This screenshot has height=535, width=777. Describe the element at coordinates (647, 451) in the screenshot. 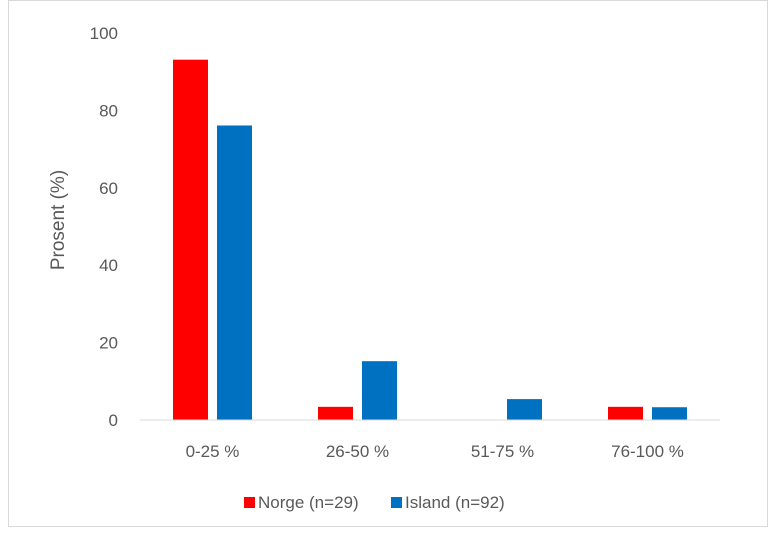

I see `x-tick-label: 76-100 %` at that location.